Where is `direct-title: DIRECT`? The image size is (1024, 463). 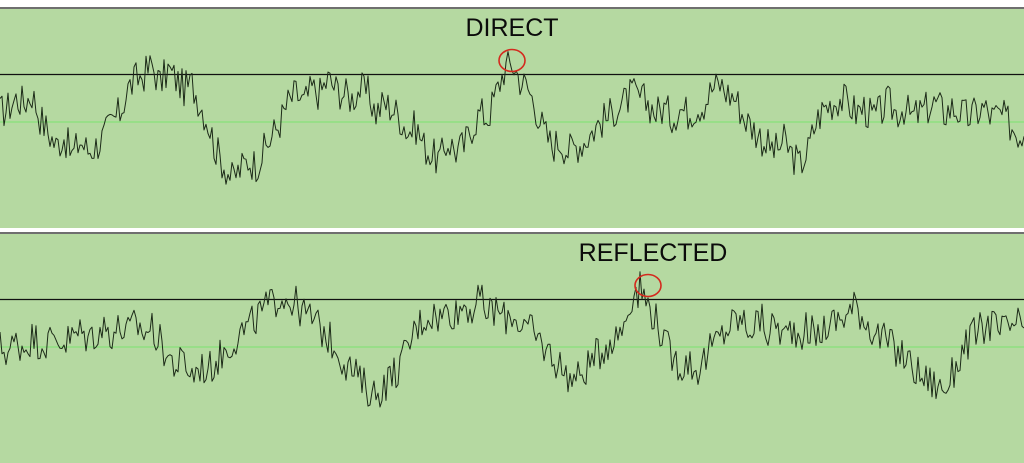 direct-title: DIRECT is located at coordinates (511, 28).